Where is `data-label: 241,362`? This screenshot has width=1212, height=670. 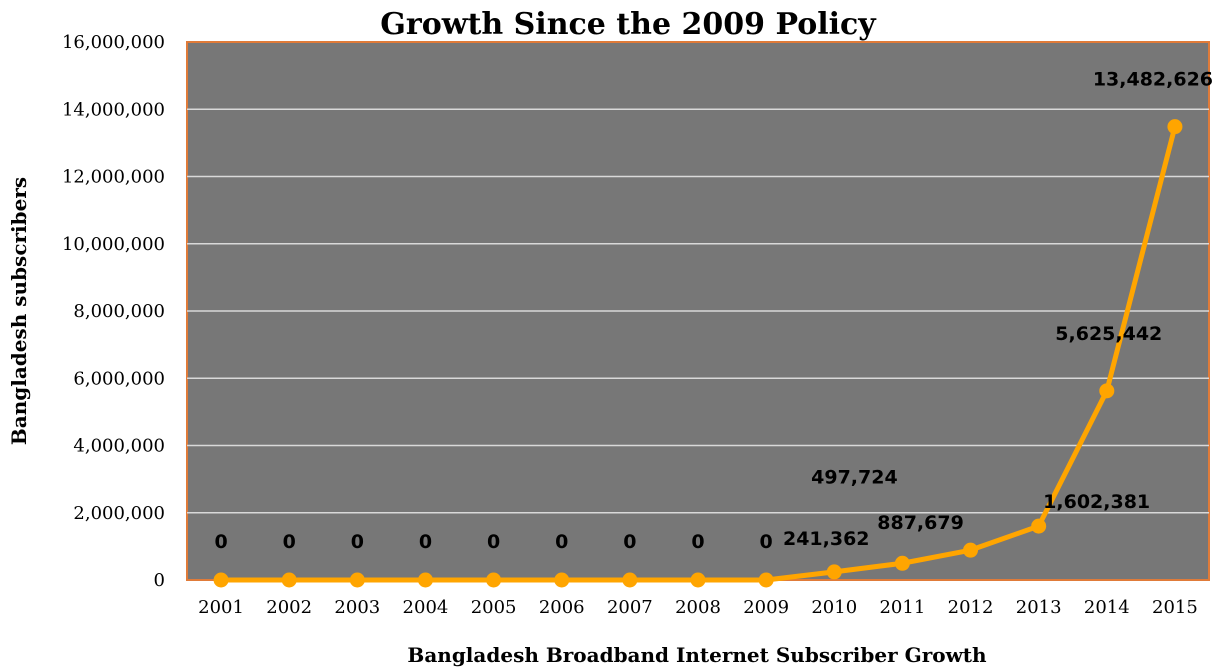
data-label: 241,362 is located at coordinates (826, 539).